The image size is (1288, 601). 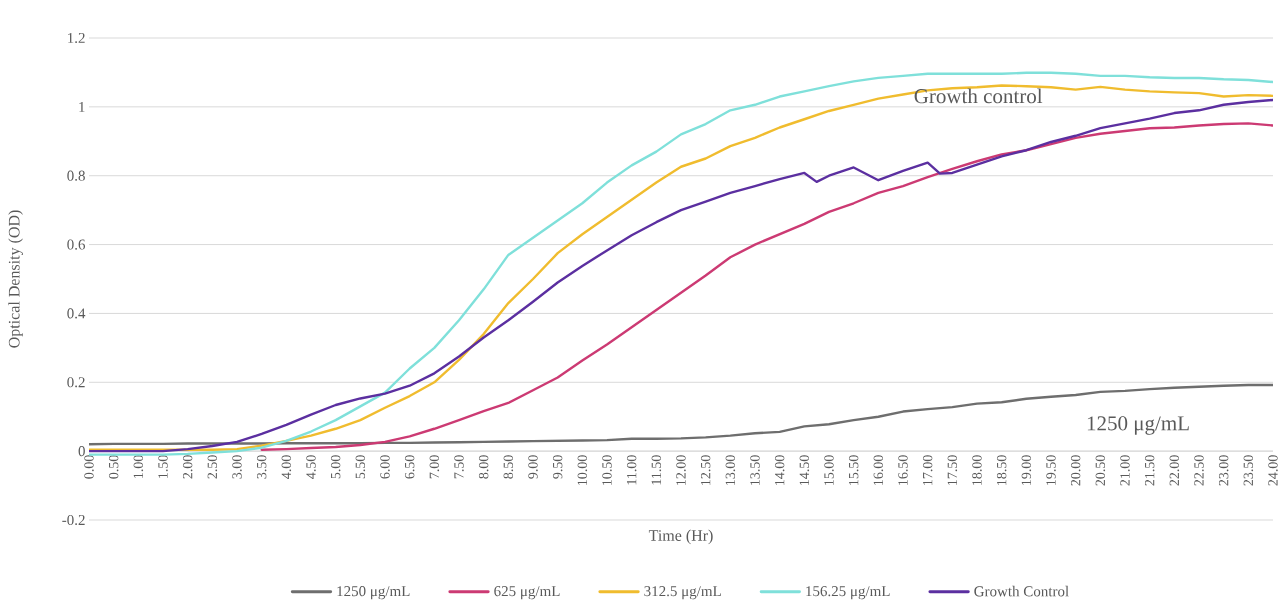 What do you see at coordinates (163, 466) in the screenshot?
I see `x-tick-label: 1.50` at bounding box center [163, 466].